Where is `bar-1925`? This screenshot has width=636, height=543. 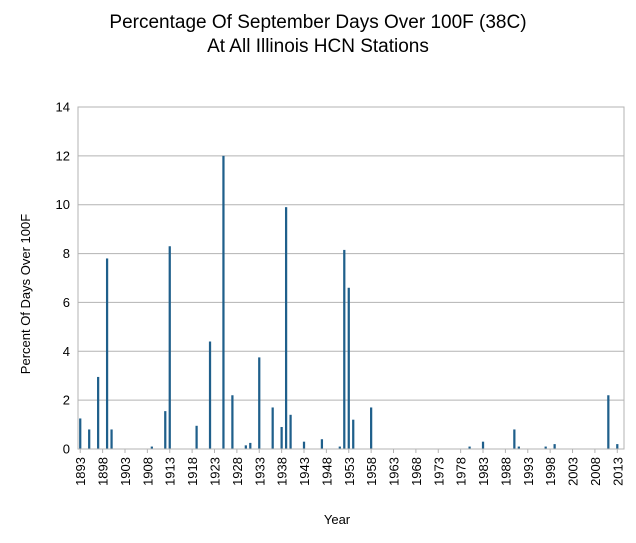
bar-1925 is located at coordinates (223, 302).